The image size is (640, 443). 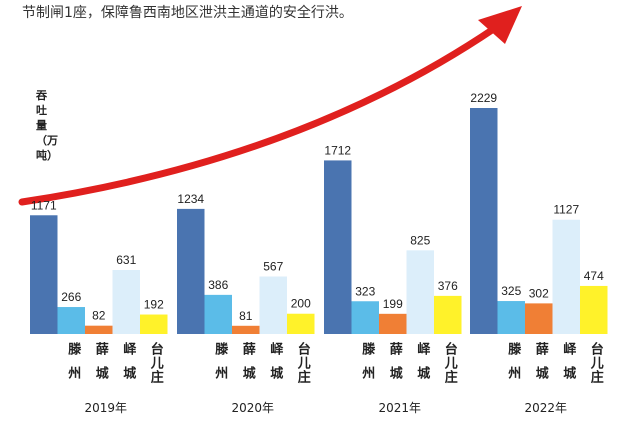 I want to click on data-label: 386, so click(x=218, y=285).